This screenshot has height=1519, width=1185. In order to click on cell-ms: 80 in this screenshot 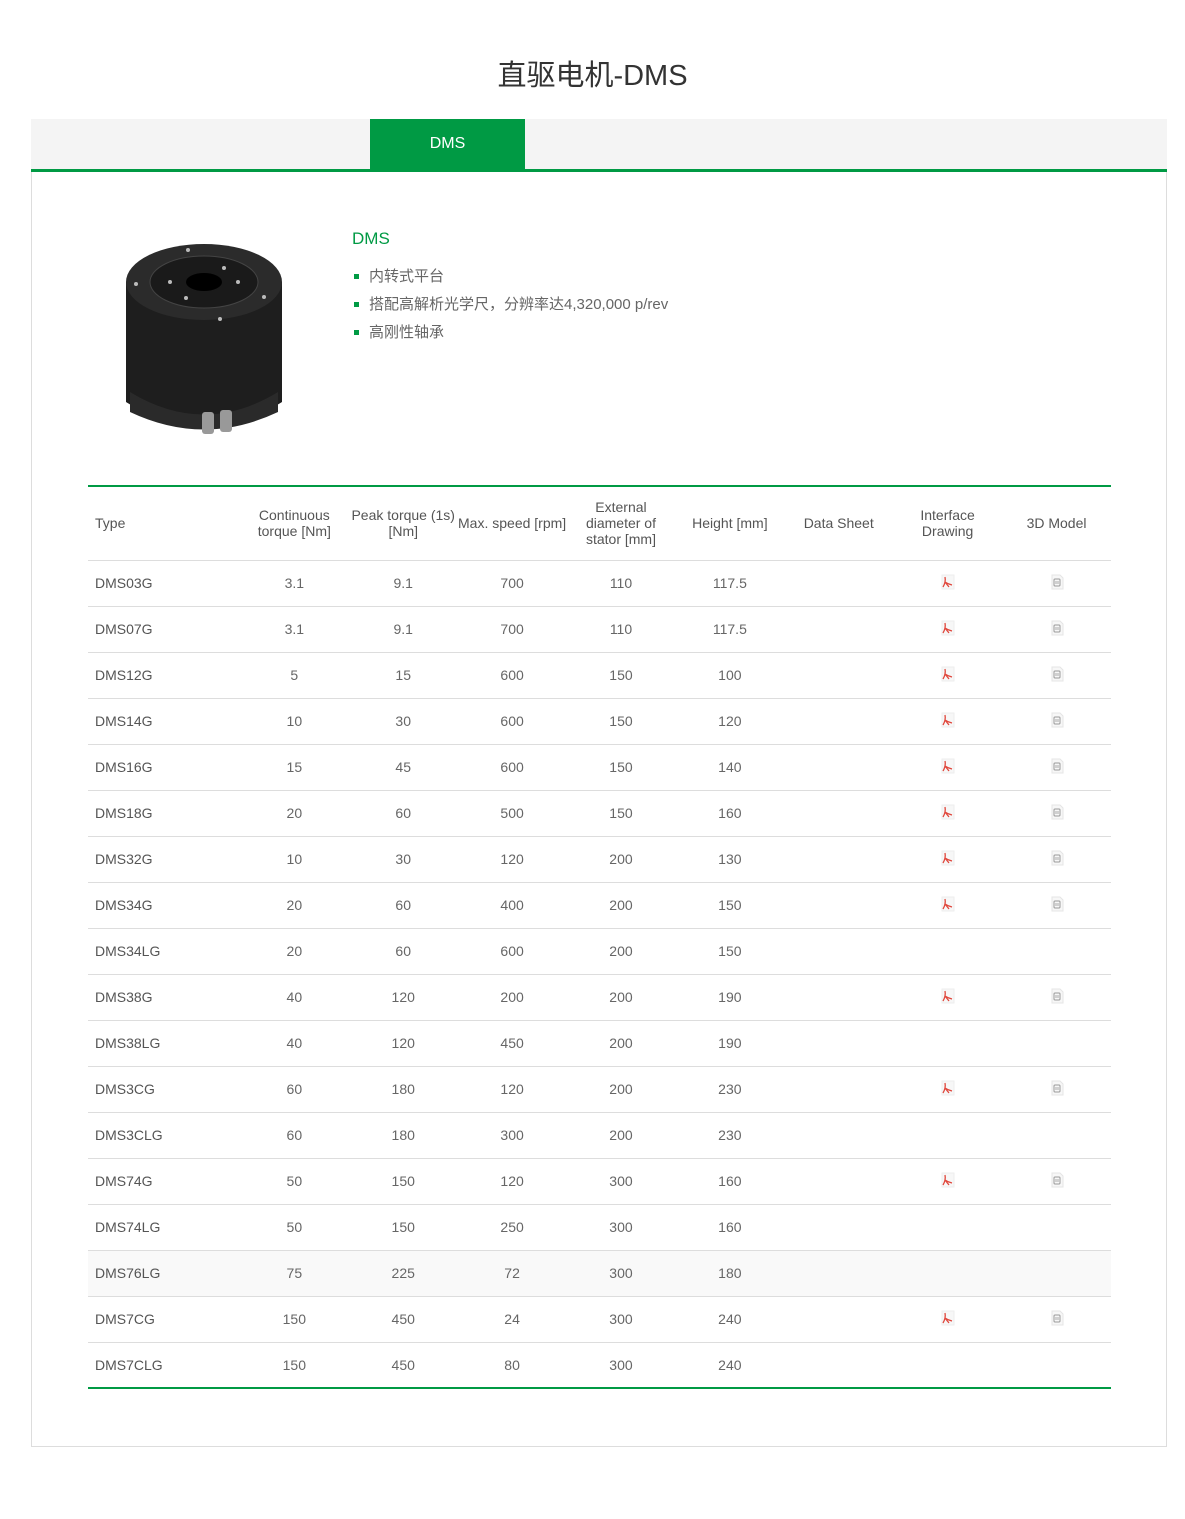, I will do `click(512, 1364)`.